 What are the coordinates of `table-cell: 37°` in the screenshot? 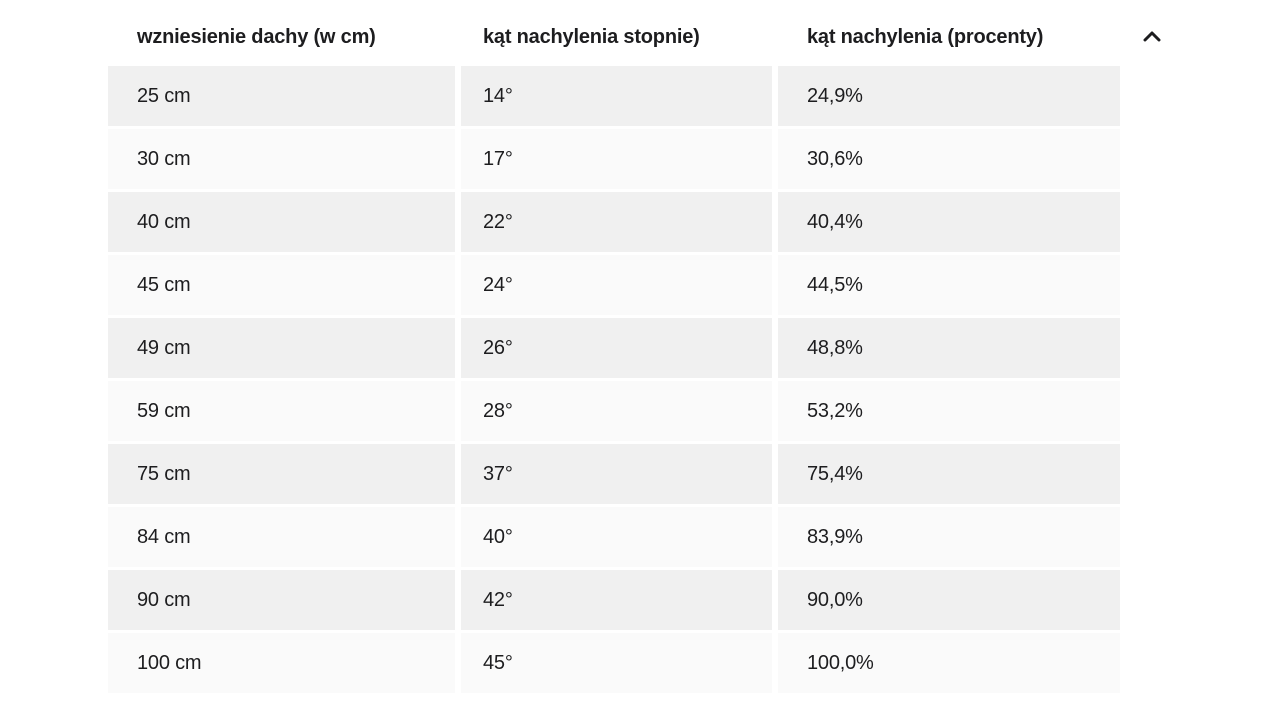 It's located at (616, 474).